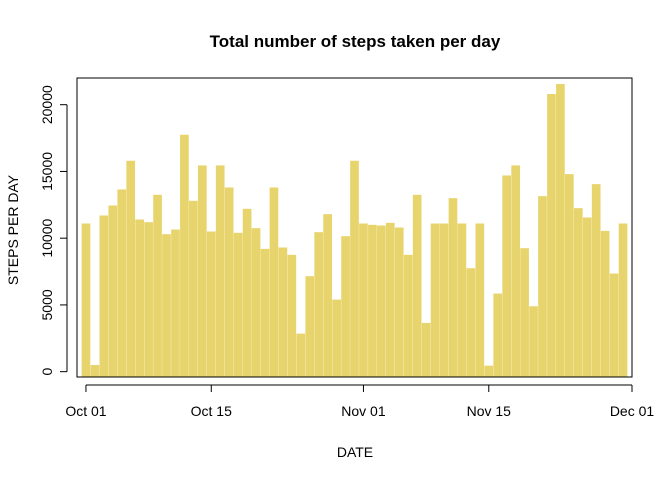 The width and height of the screenshot is (672, 480). What do you see at coordinates (360, 401) in the screenshot?
I see `x-axis: Oct 01 Oct 15 Nov 01 Nov 15 Dec 01` at bounding box center [360, 401].